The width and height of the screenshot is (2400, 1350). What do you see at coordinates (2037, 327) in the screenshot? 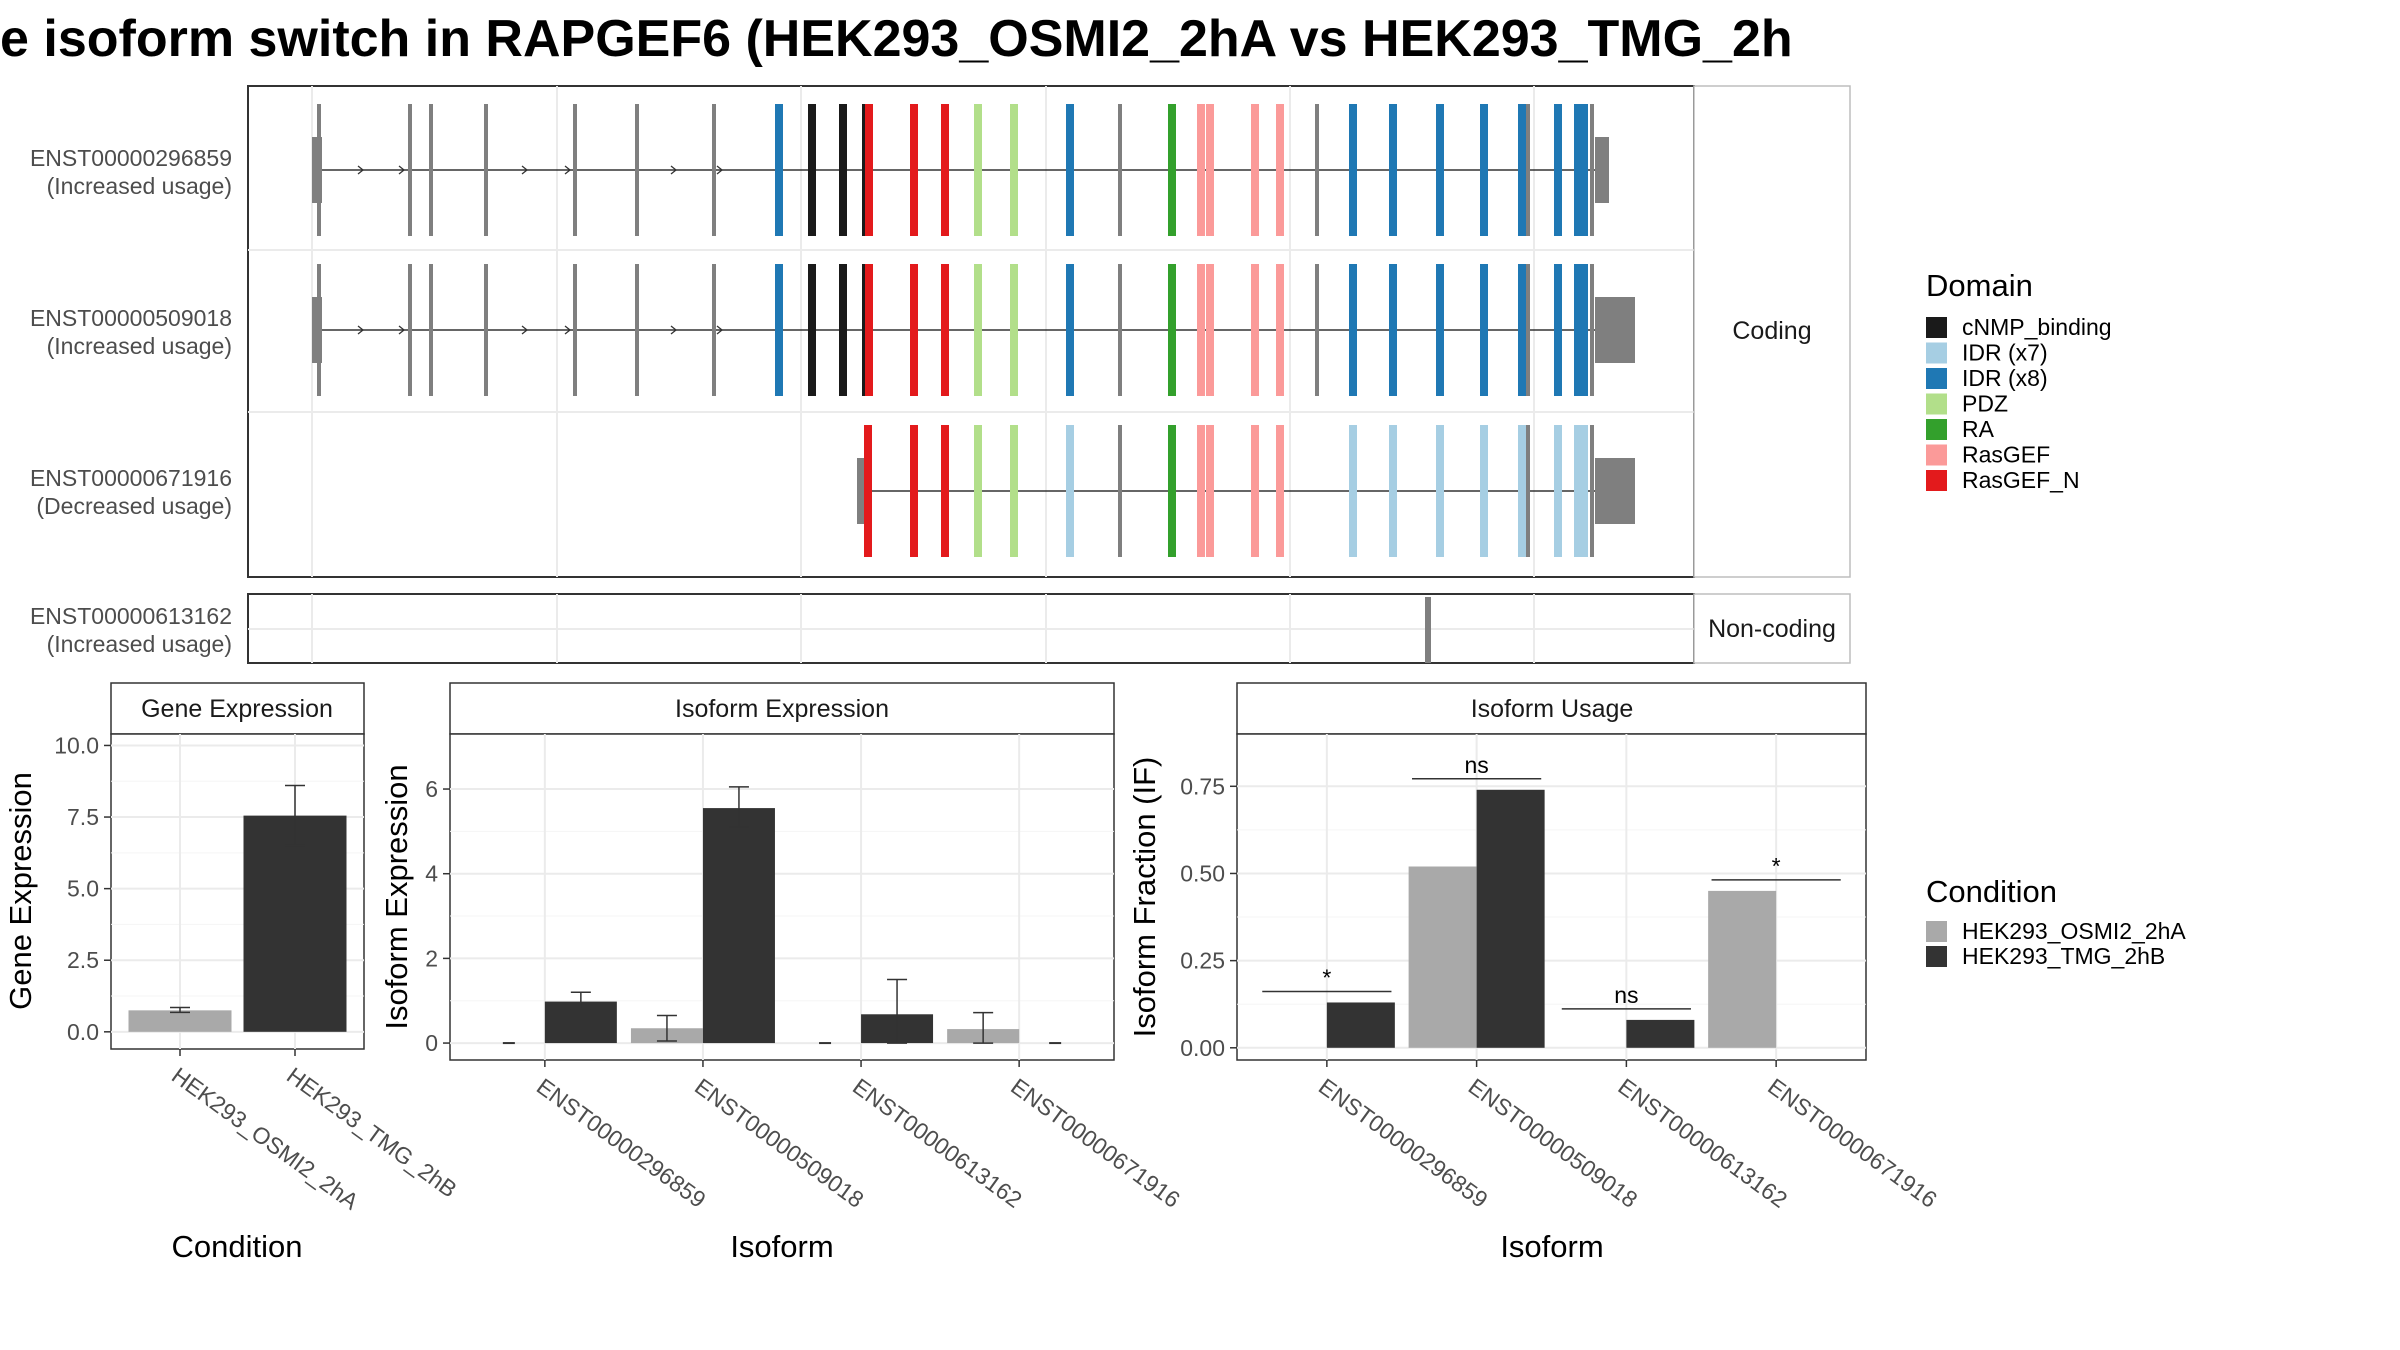
I see `legend-label: cNMP_binding` at bounding box center [2037, 327].